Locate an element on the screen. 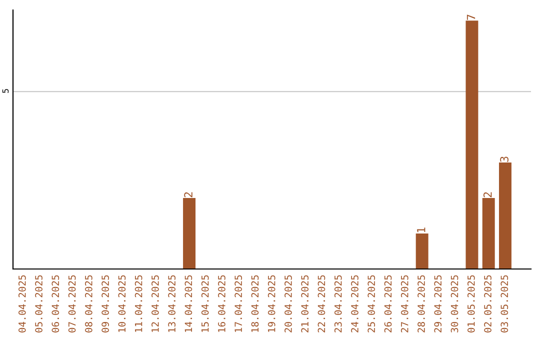 The height and width of the screenshot is (340, 540). x-tick-label: 25.04.2025 is located at coordinates (372, 303).